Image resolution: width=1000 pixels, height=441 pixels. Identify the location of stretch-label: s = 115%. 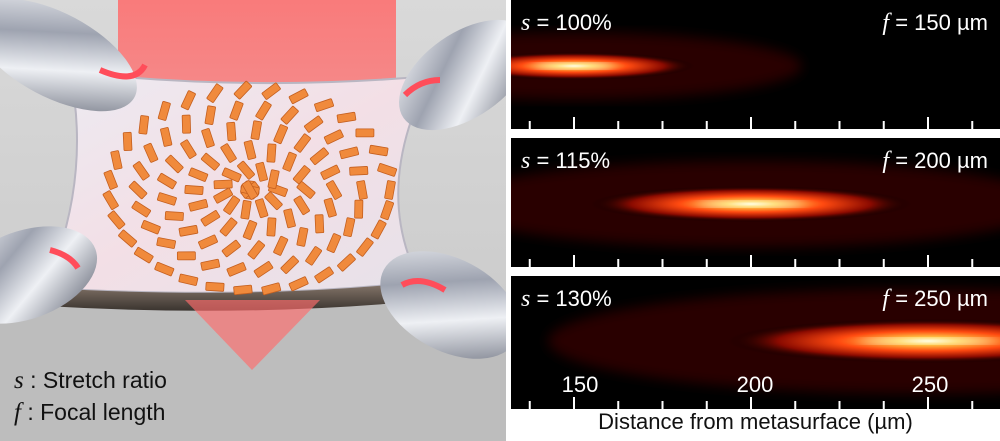
(566, 161).